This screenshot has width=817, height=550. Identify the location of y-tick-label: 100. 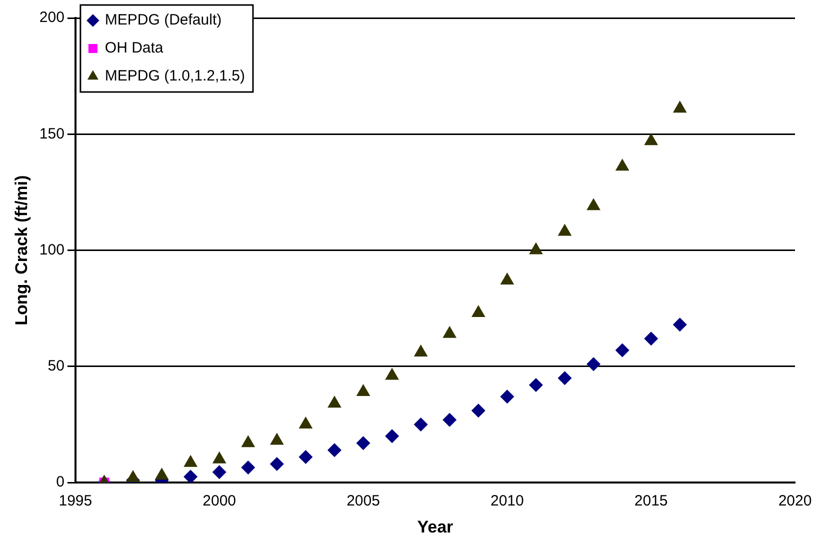
(51, 249).